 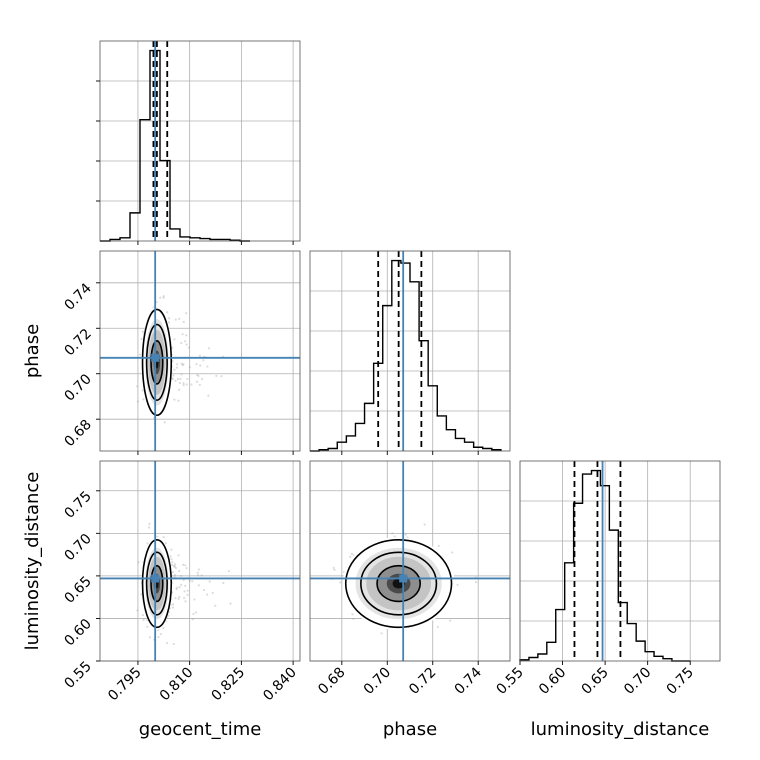 I want to click on y-tick-label-phase: 0.70, so click(x=77, y=387).